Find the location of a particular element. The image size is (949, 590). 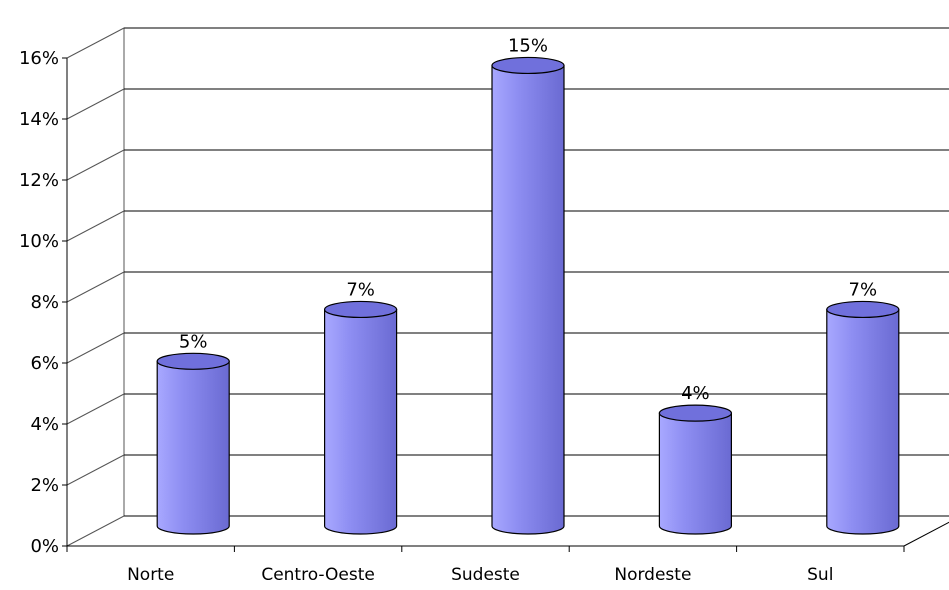

data-label: 5% is located at coordinates (193, 341).